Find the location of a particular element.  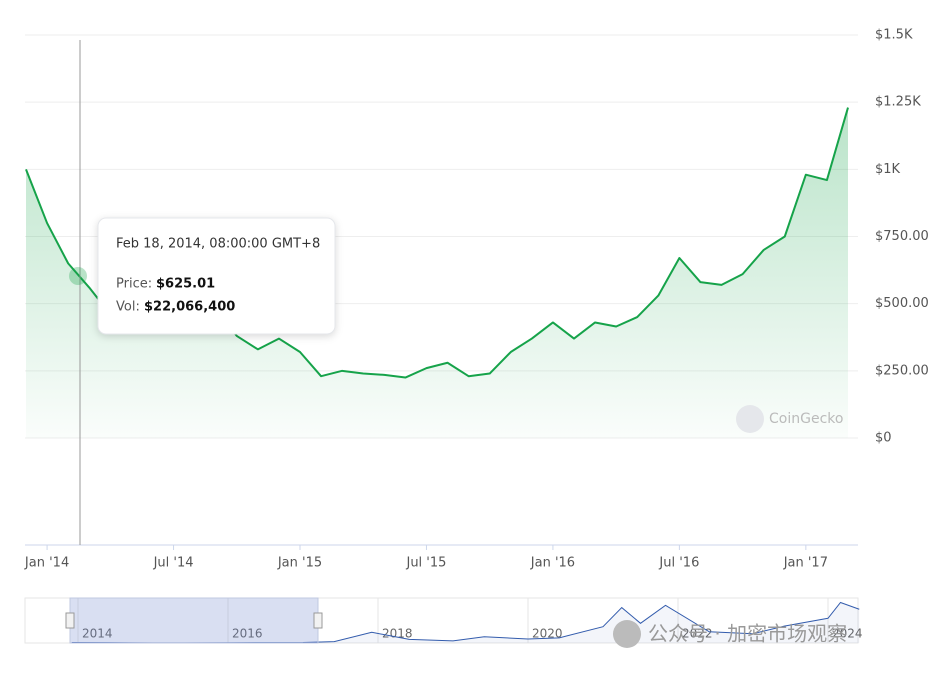

y-tick-label: $250.00 is located at coordinates (902, 370).